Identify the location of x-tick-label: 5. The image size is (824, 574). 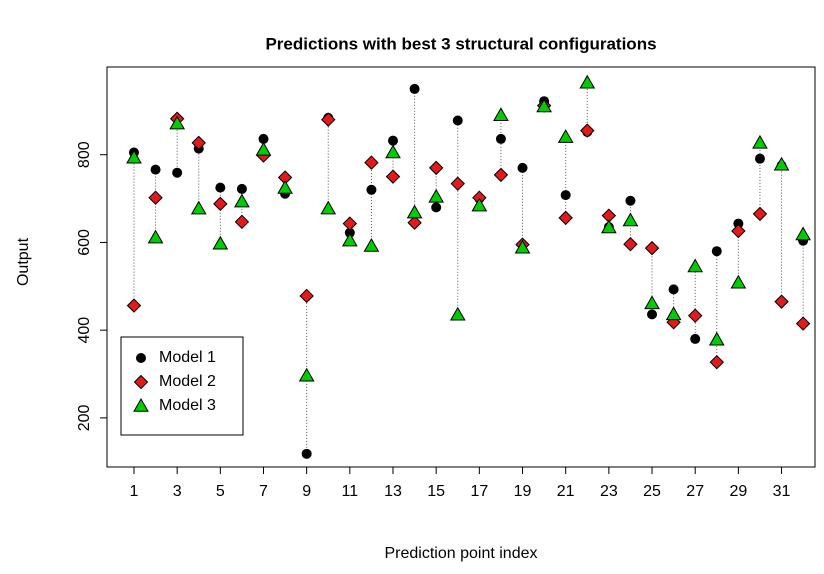
(220, 491).